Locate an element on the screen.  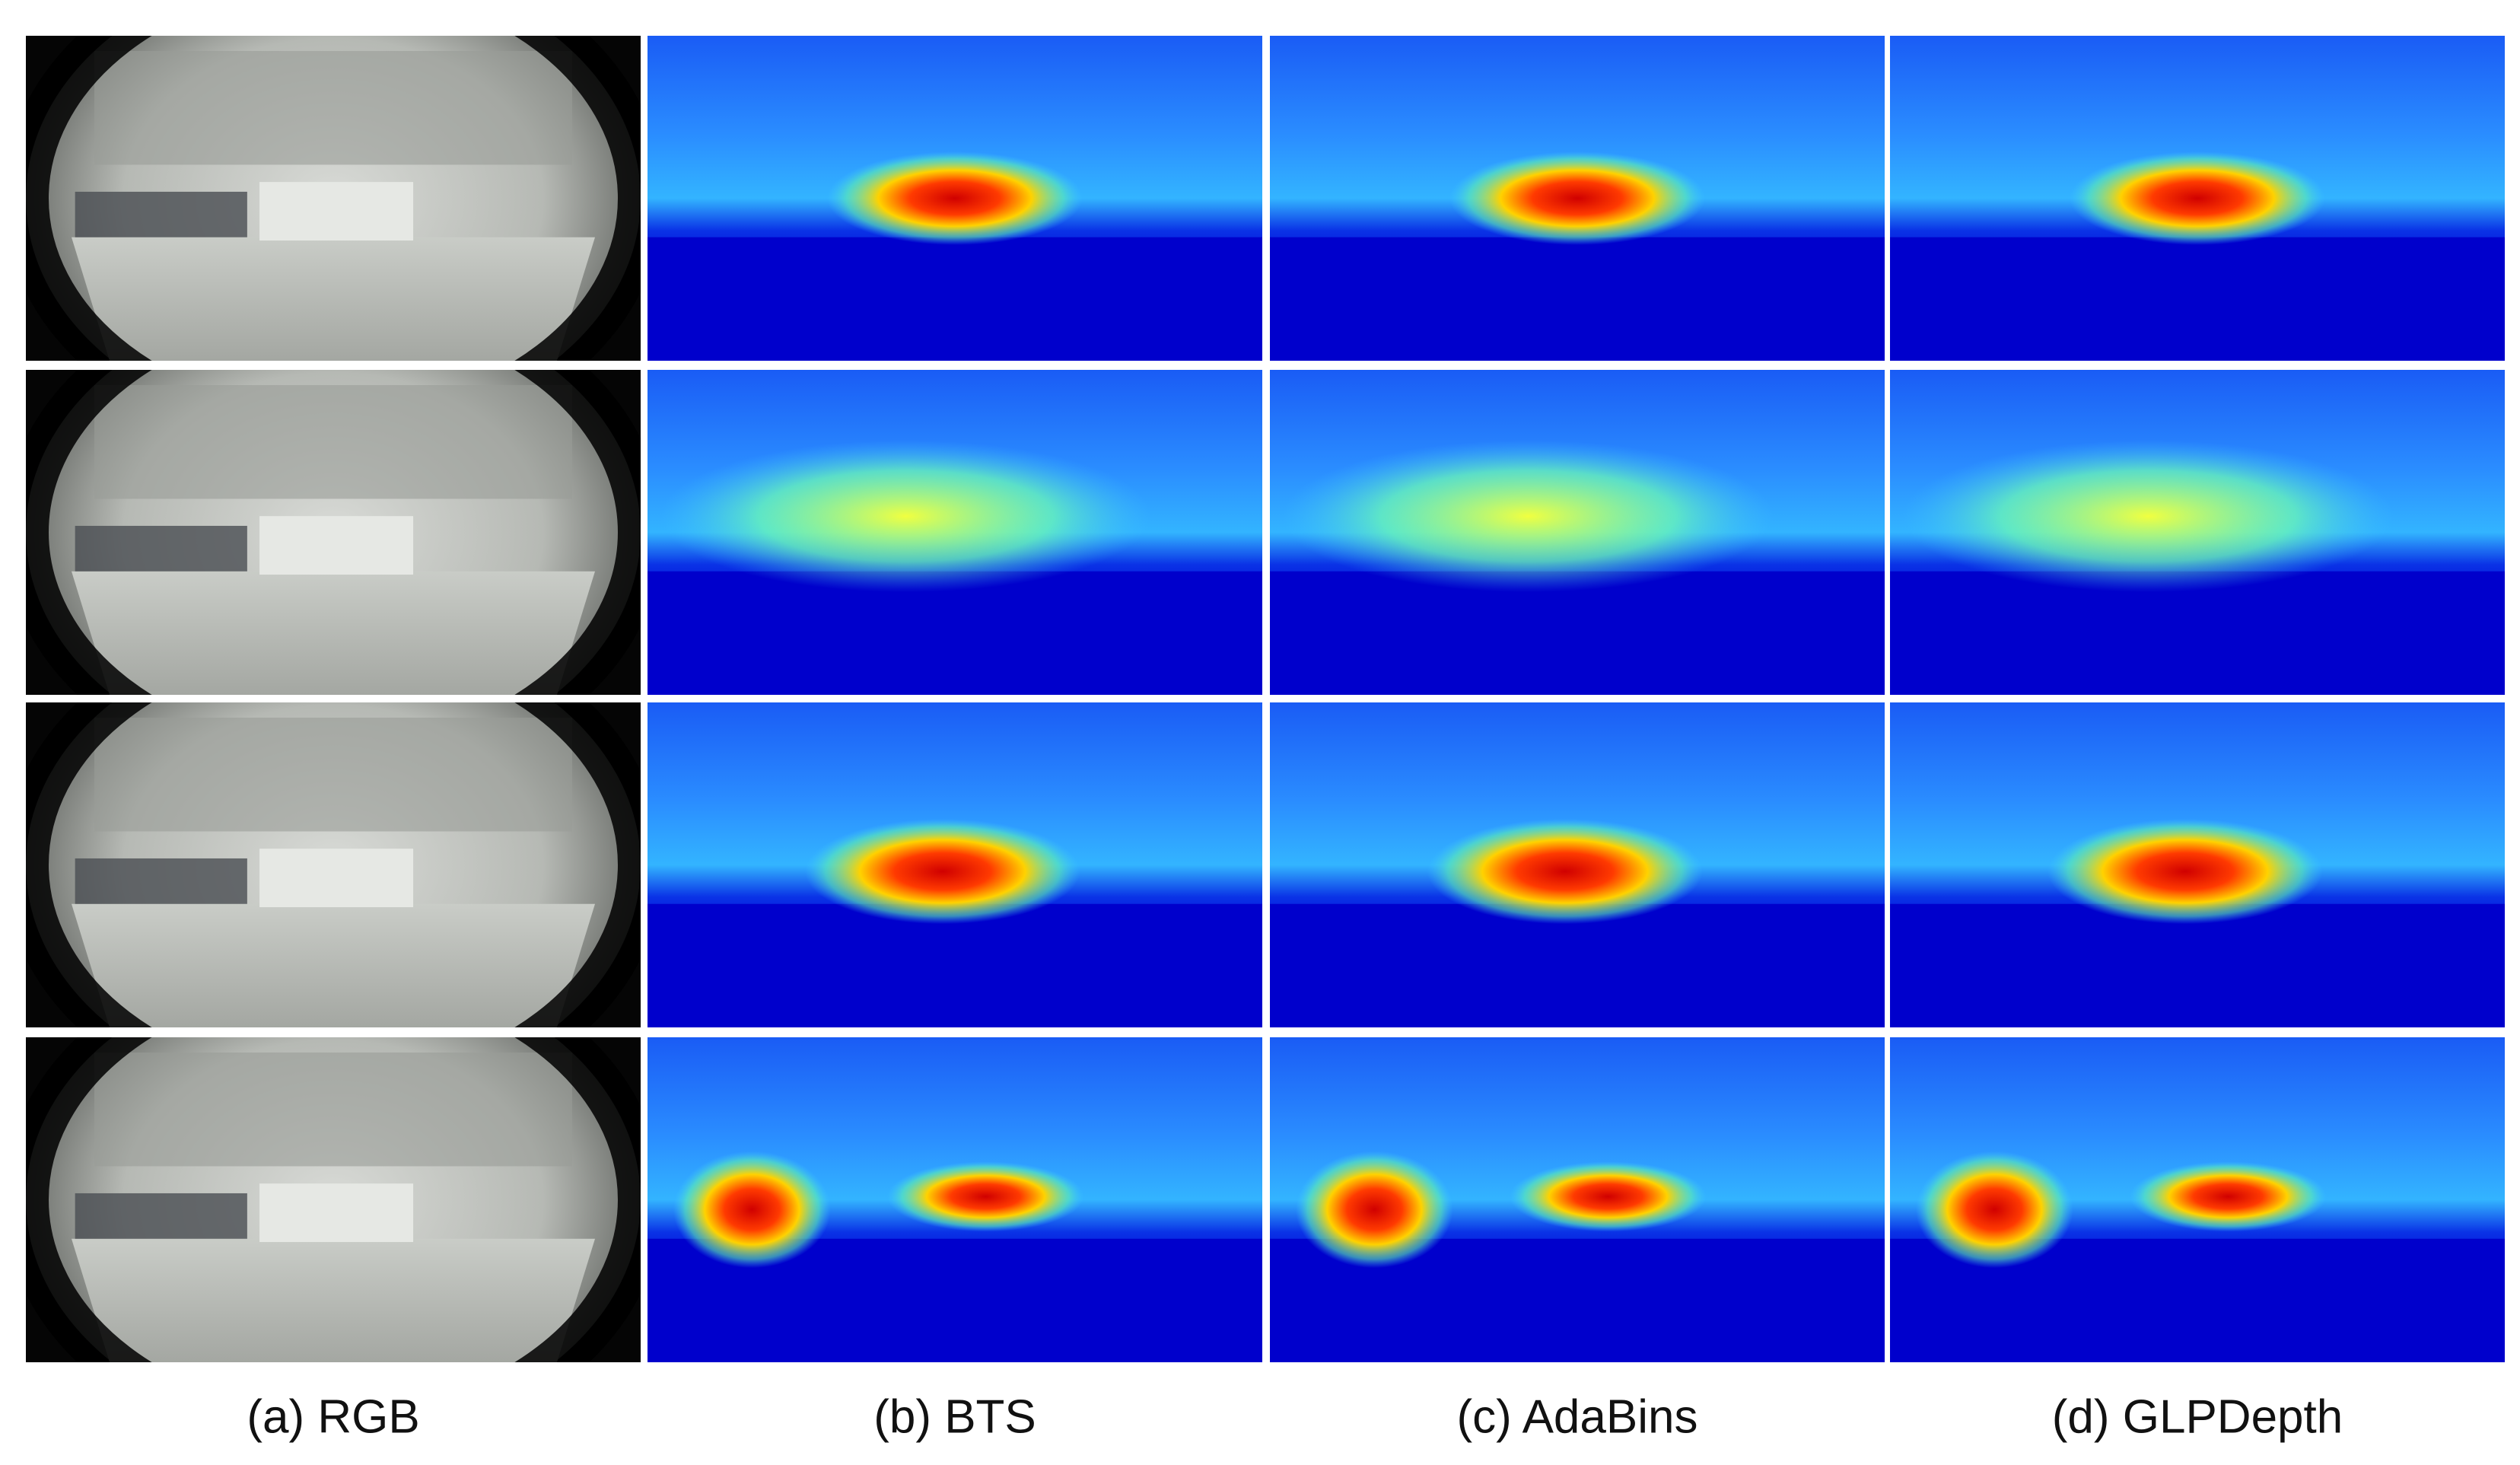
caption: (a) RGB is located at coordinates (333, 1416).